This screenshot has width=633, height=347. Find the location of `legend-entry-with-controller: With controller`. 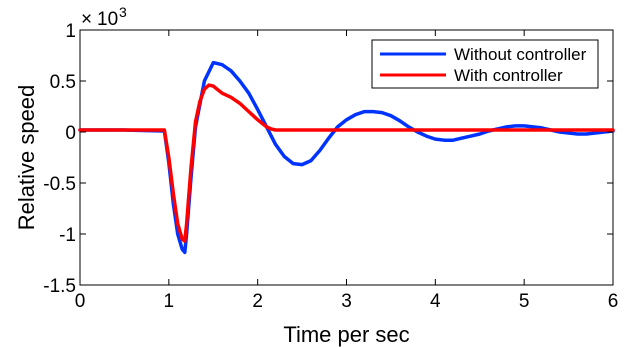

legend-entry-with-controller: With controller is located at coordinates (508, 75).